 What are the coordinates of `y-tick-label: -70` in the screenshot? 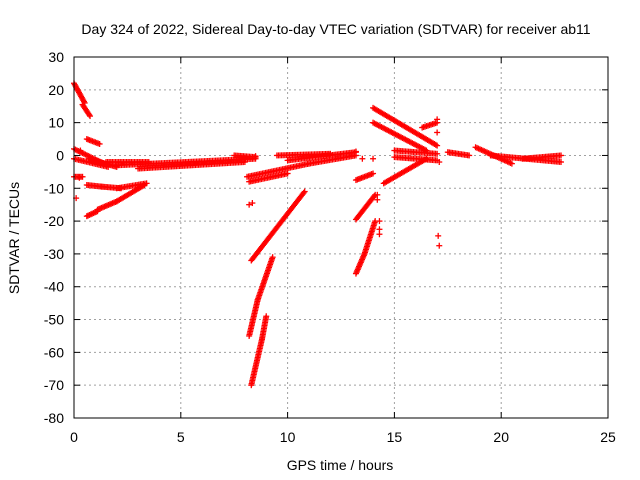 It's located at (54, 385).